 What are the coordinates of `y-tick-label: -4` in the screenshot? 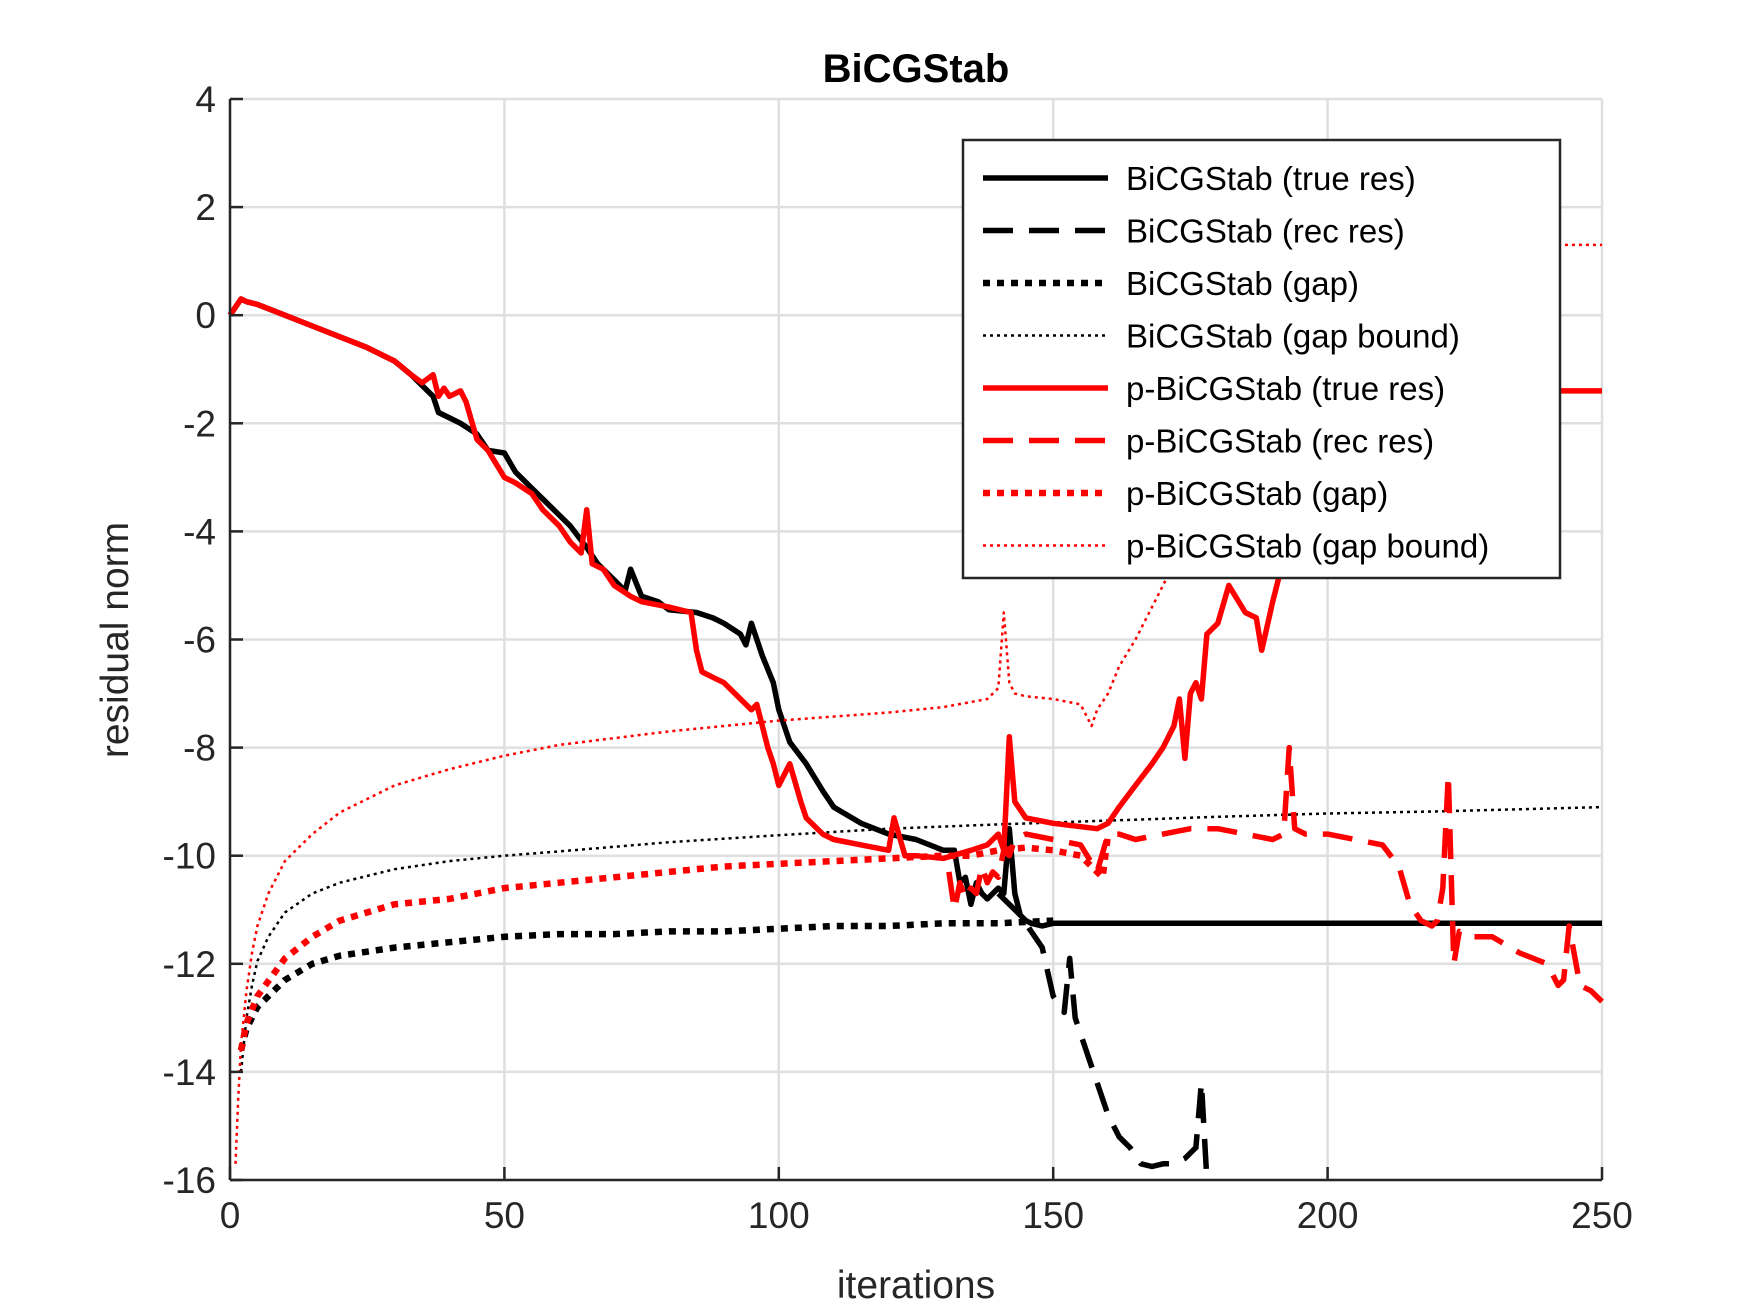 It's located at (199, 531).